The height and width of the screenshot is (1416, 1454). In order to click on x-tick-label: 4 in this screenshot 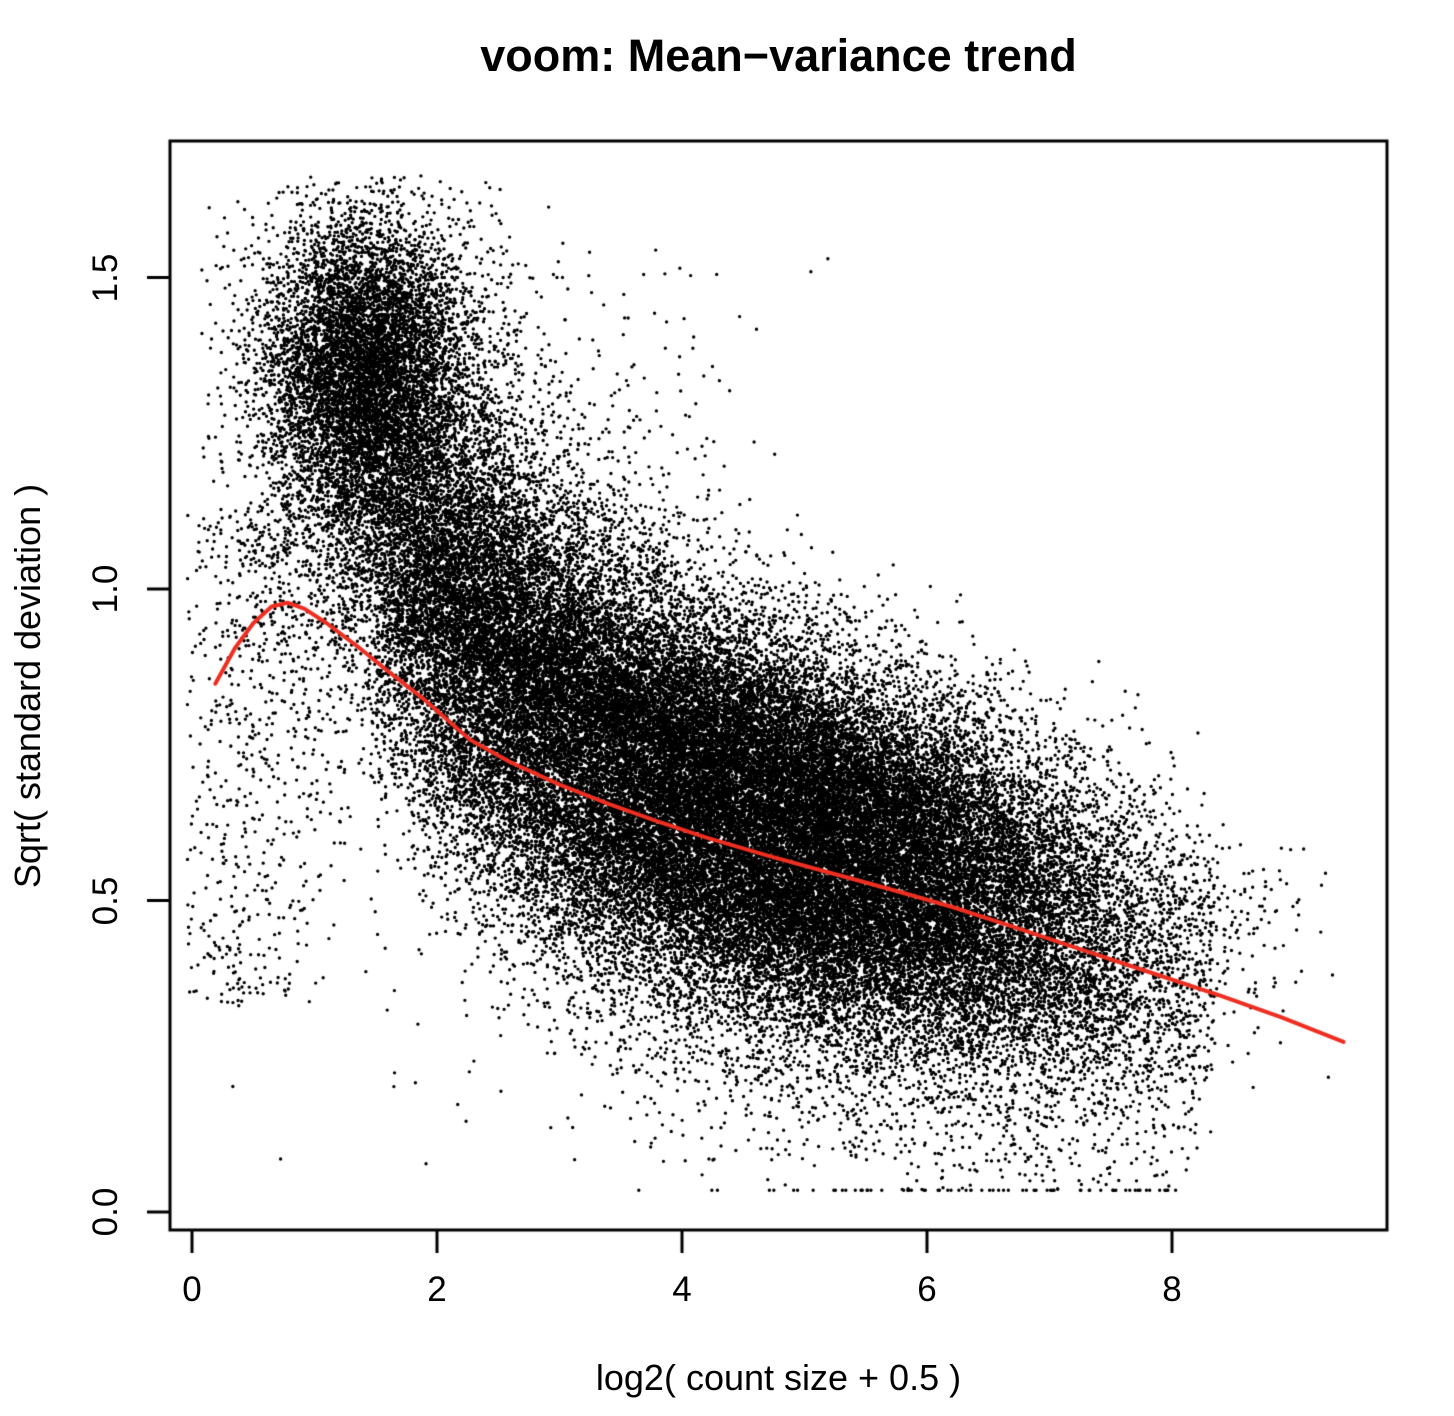, I will do `click(682, 1289)`.